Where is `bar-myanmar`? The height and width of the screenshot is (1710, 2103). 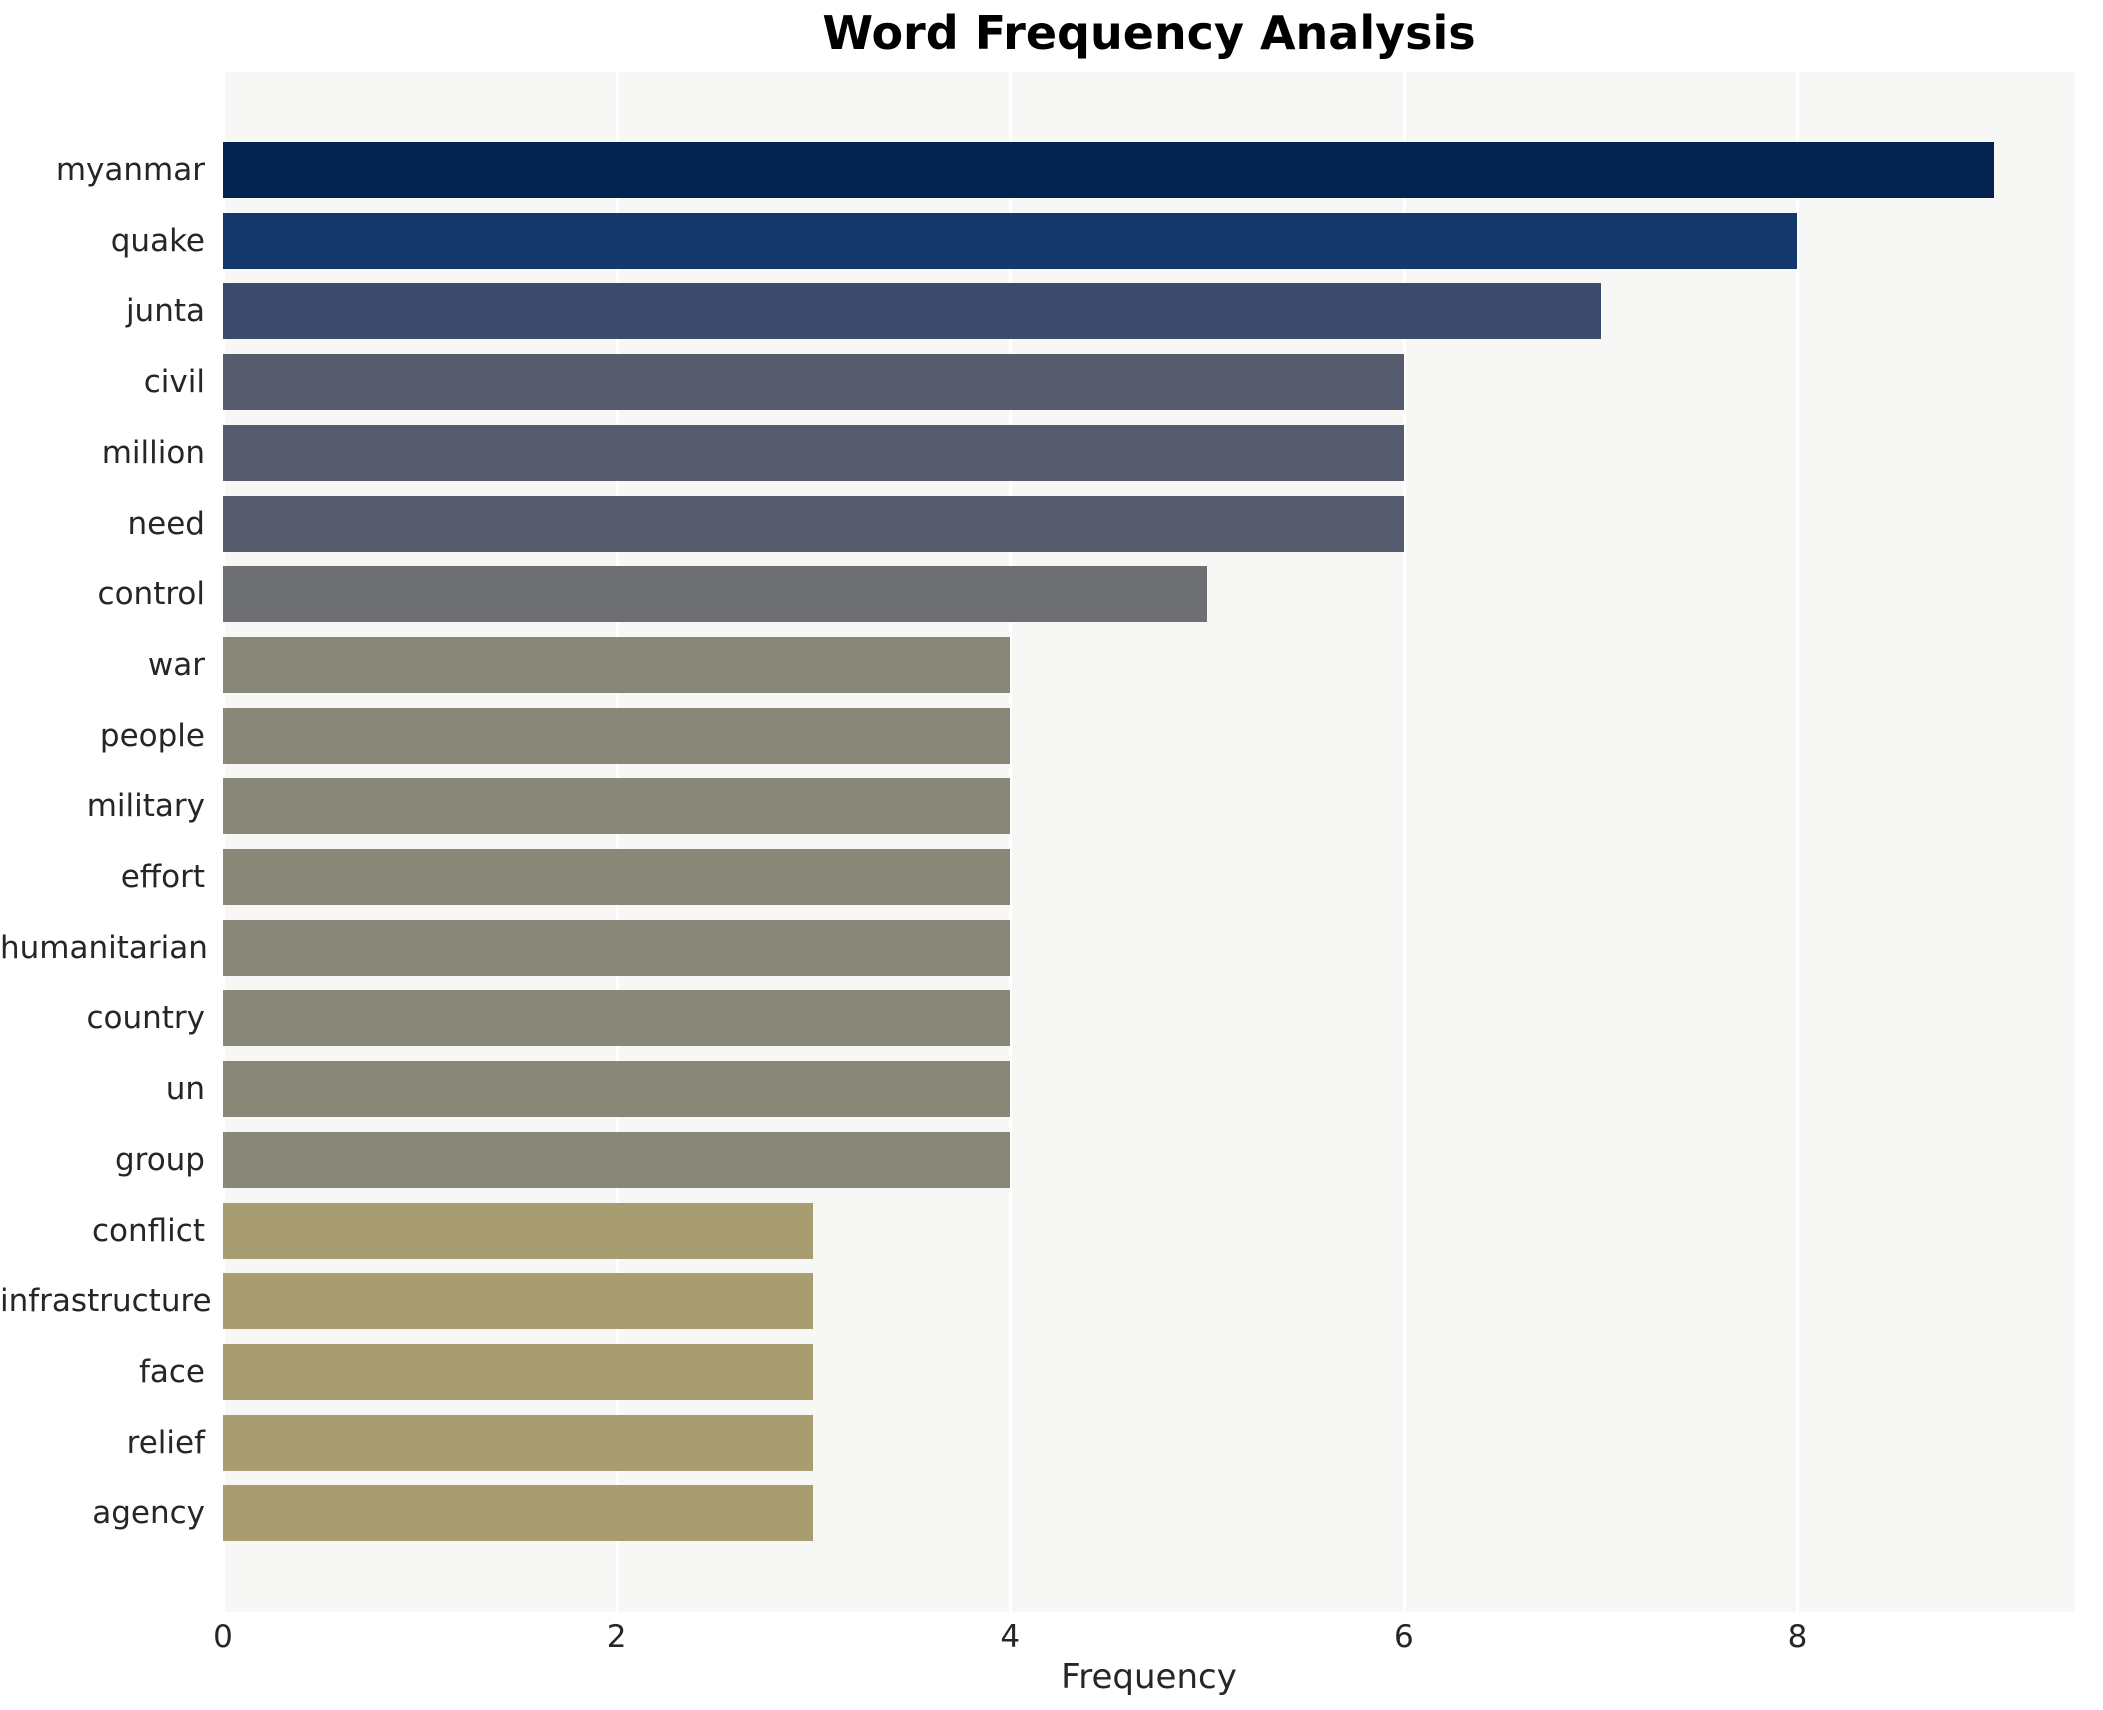
bar-myanmar is located at coordinates (1109, 170).